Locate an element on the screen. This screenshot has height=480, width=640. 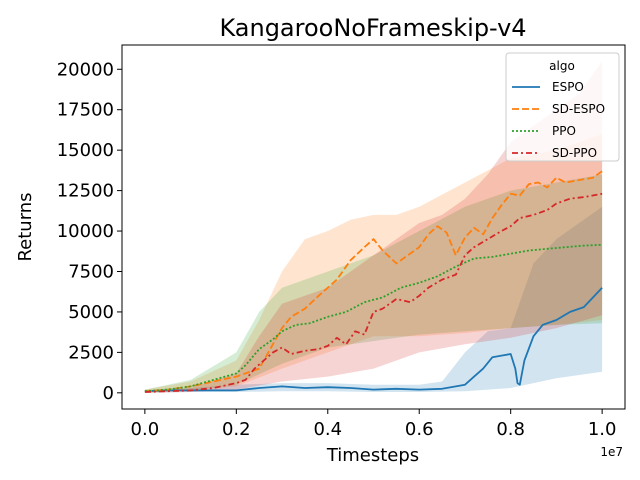
y-axis-label: Returns is located at coordinates (25, 226).